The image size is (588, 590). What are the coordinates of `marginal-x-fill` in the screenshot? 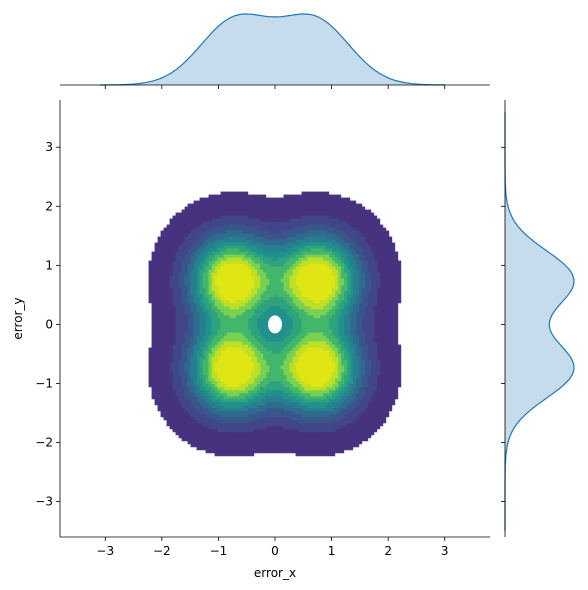 It's located at (272, 49).